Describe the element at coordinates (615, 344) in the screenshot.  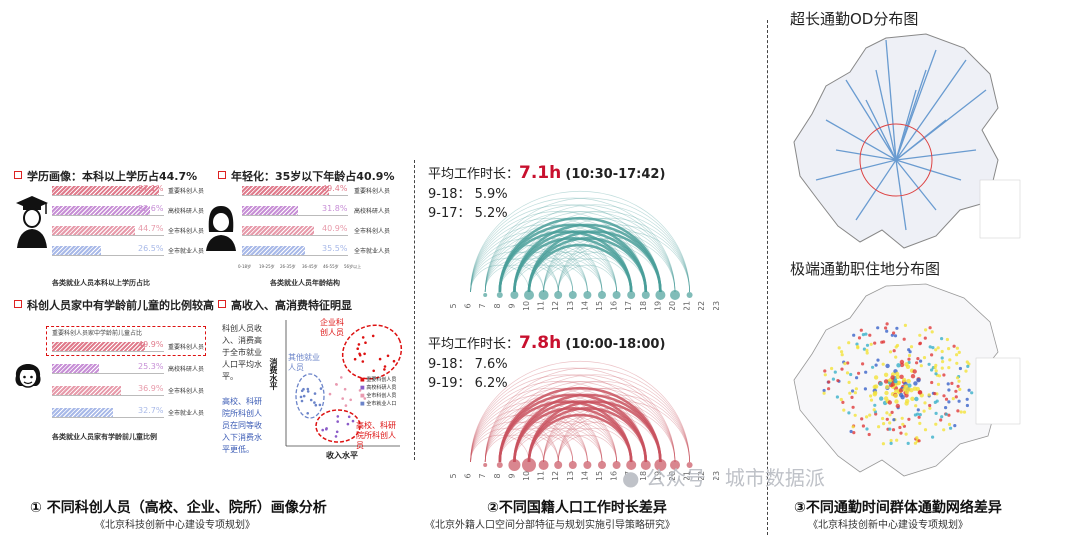
I see `avg-range: (10:00-18:00)` at that location.